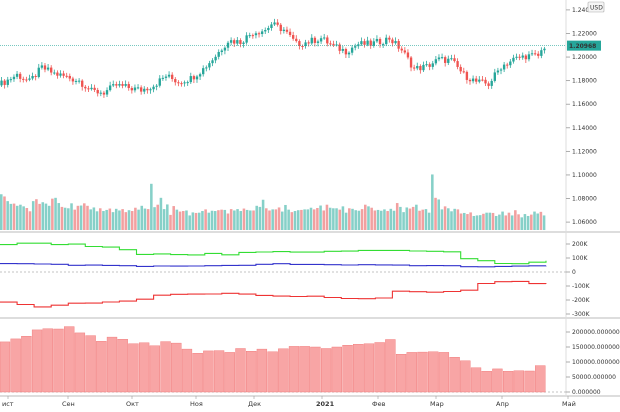 This screenshot has height=412, width=620. I want to click on x-axis-label: Дек, so click(254, 404).